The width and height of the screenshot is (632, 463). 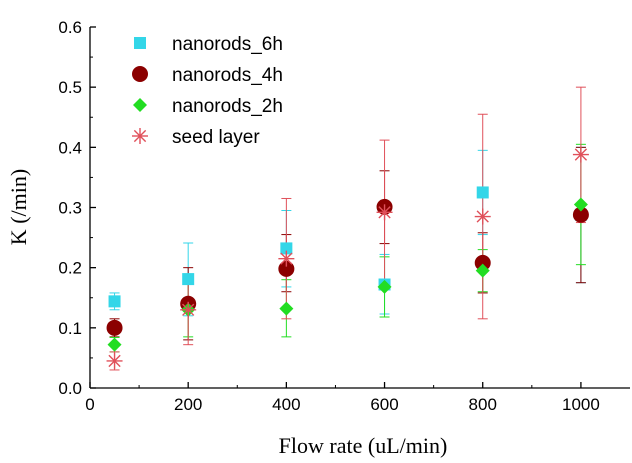 What do you see at coordinates (70, 328) in the screenshot?
I see `y-tick-label: 0.1` at bounding box center [70, 328].